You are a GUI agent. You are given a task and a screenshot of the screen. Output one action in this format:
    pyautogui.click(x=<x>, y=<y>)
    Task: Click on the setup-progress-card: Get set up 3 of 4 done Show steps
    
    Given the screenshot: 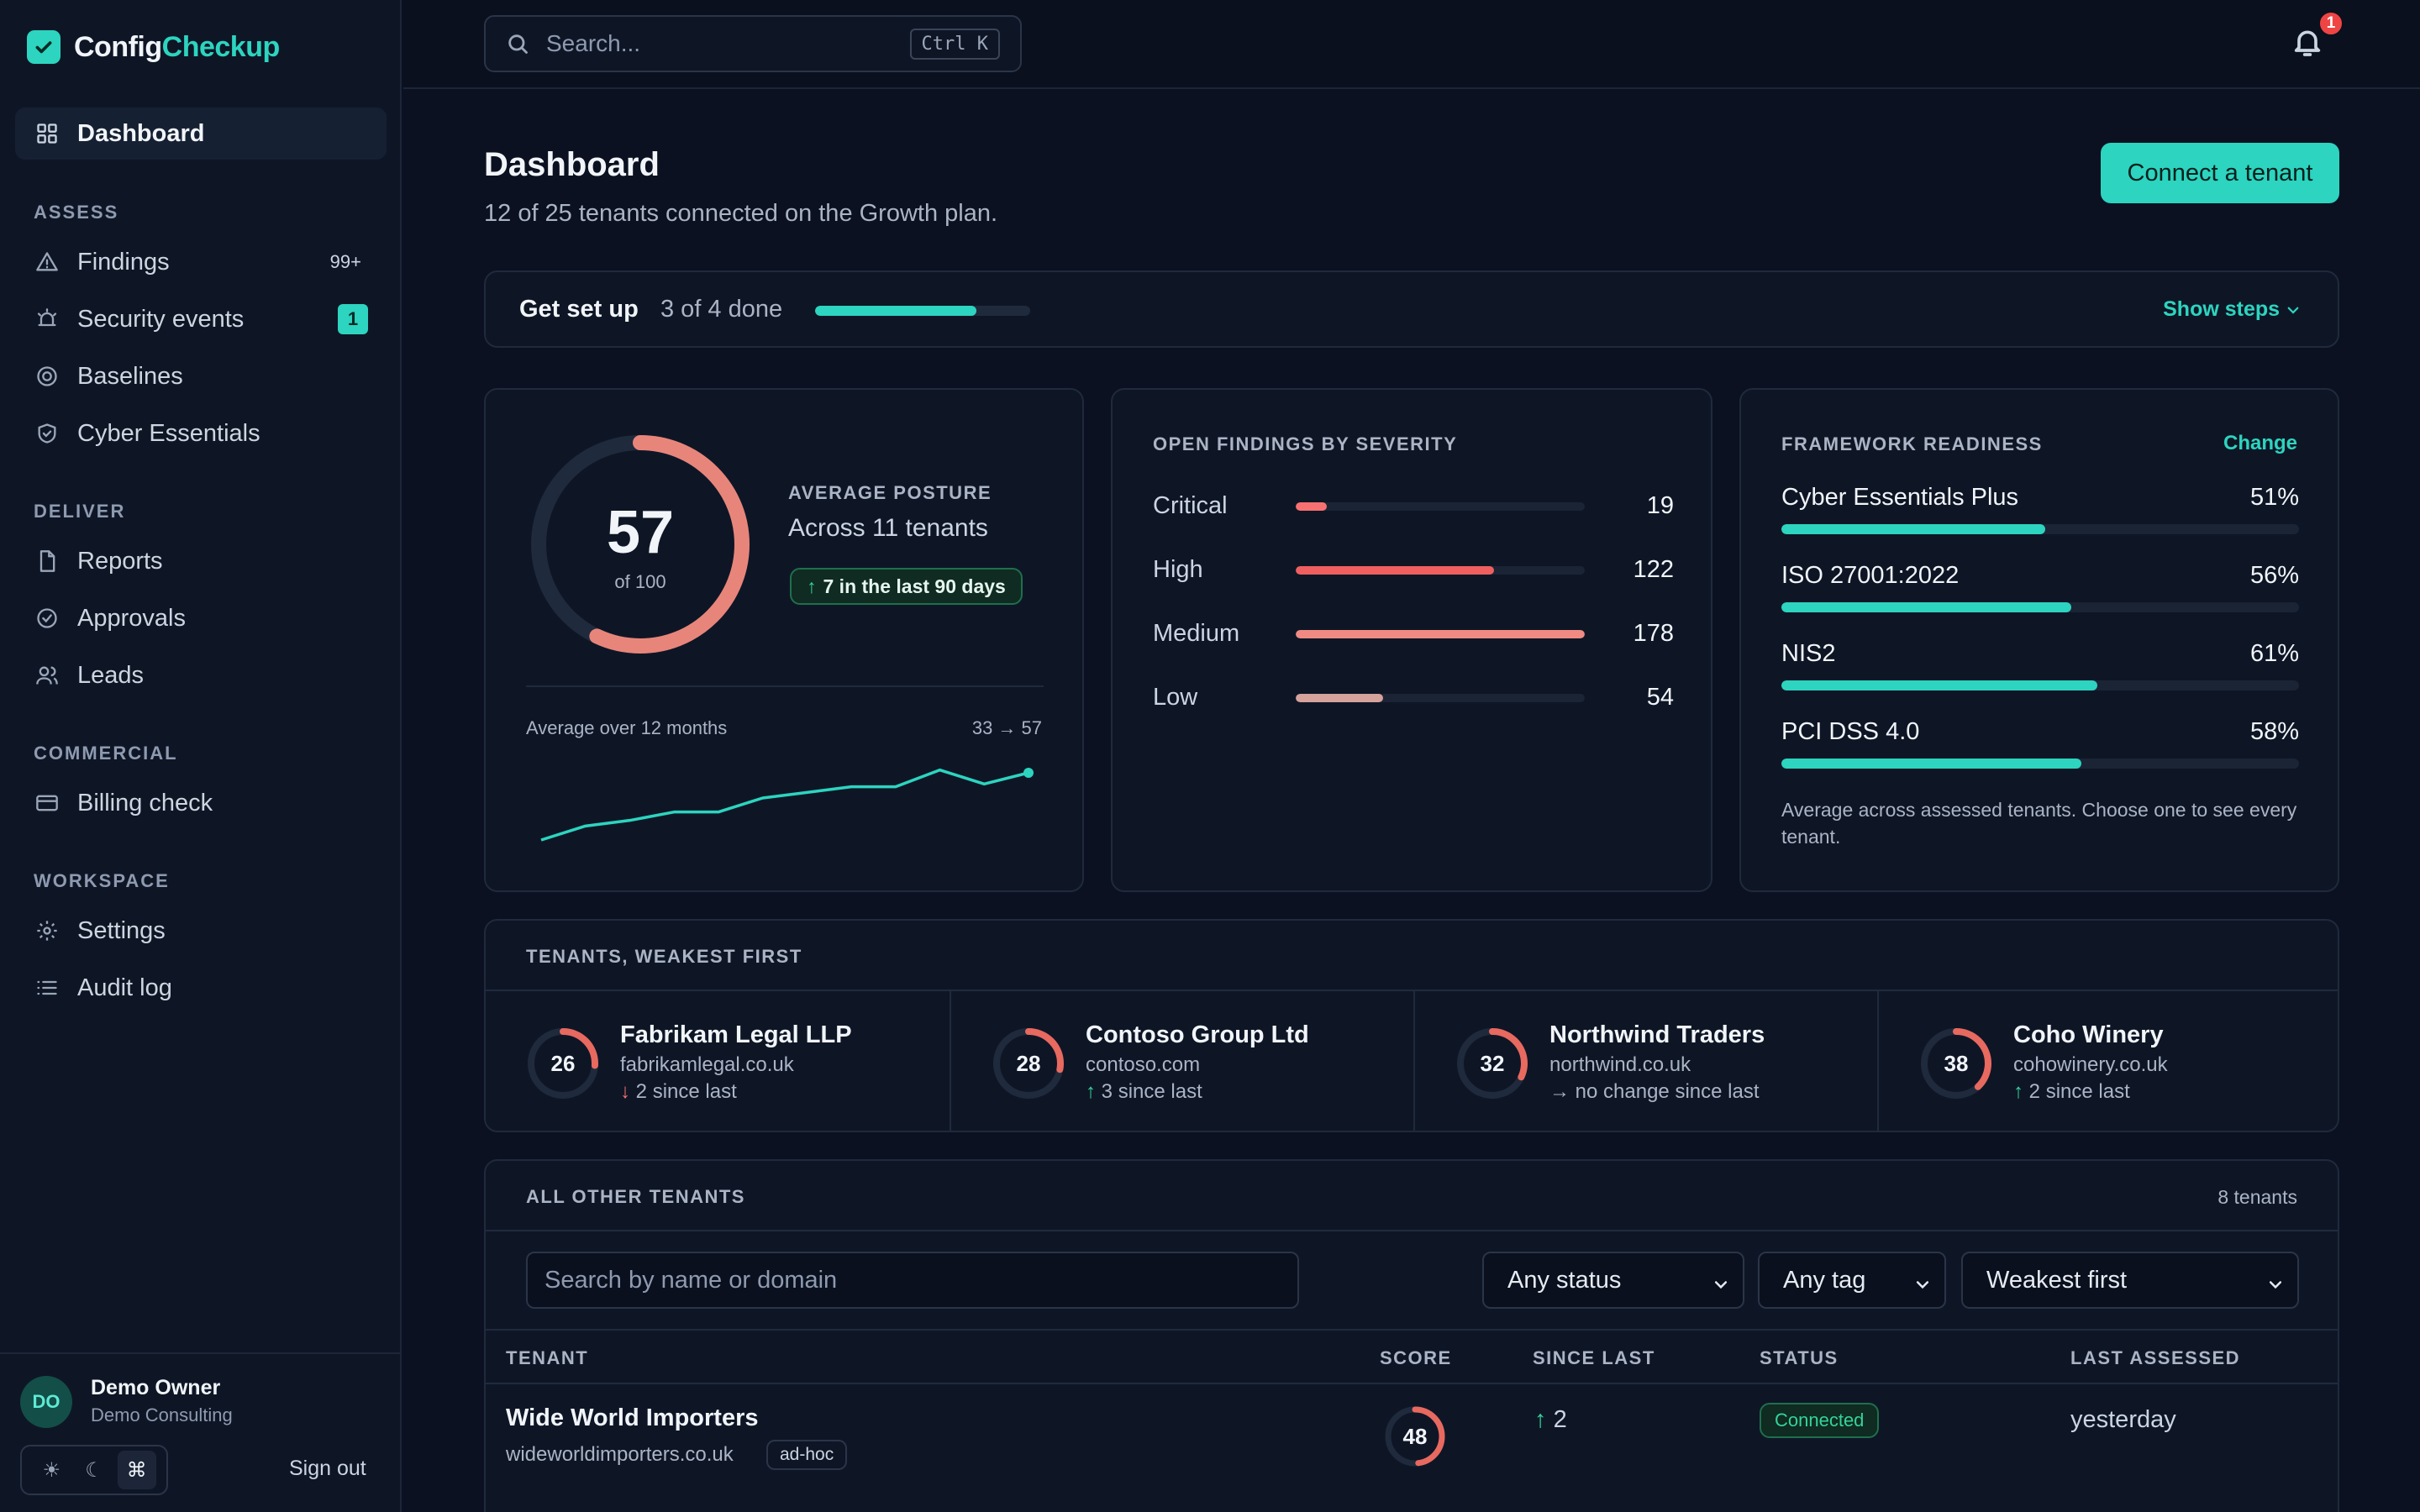 What is the action you would take?
    pyautogui.click(x=1411, y=309)
    